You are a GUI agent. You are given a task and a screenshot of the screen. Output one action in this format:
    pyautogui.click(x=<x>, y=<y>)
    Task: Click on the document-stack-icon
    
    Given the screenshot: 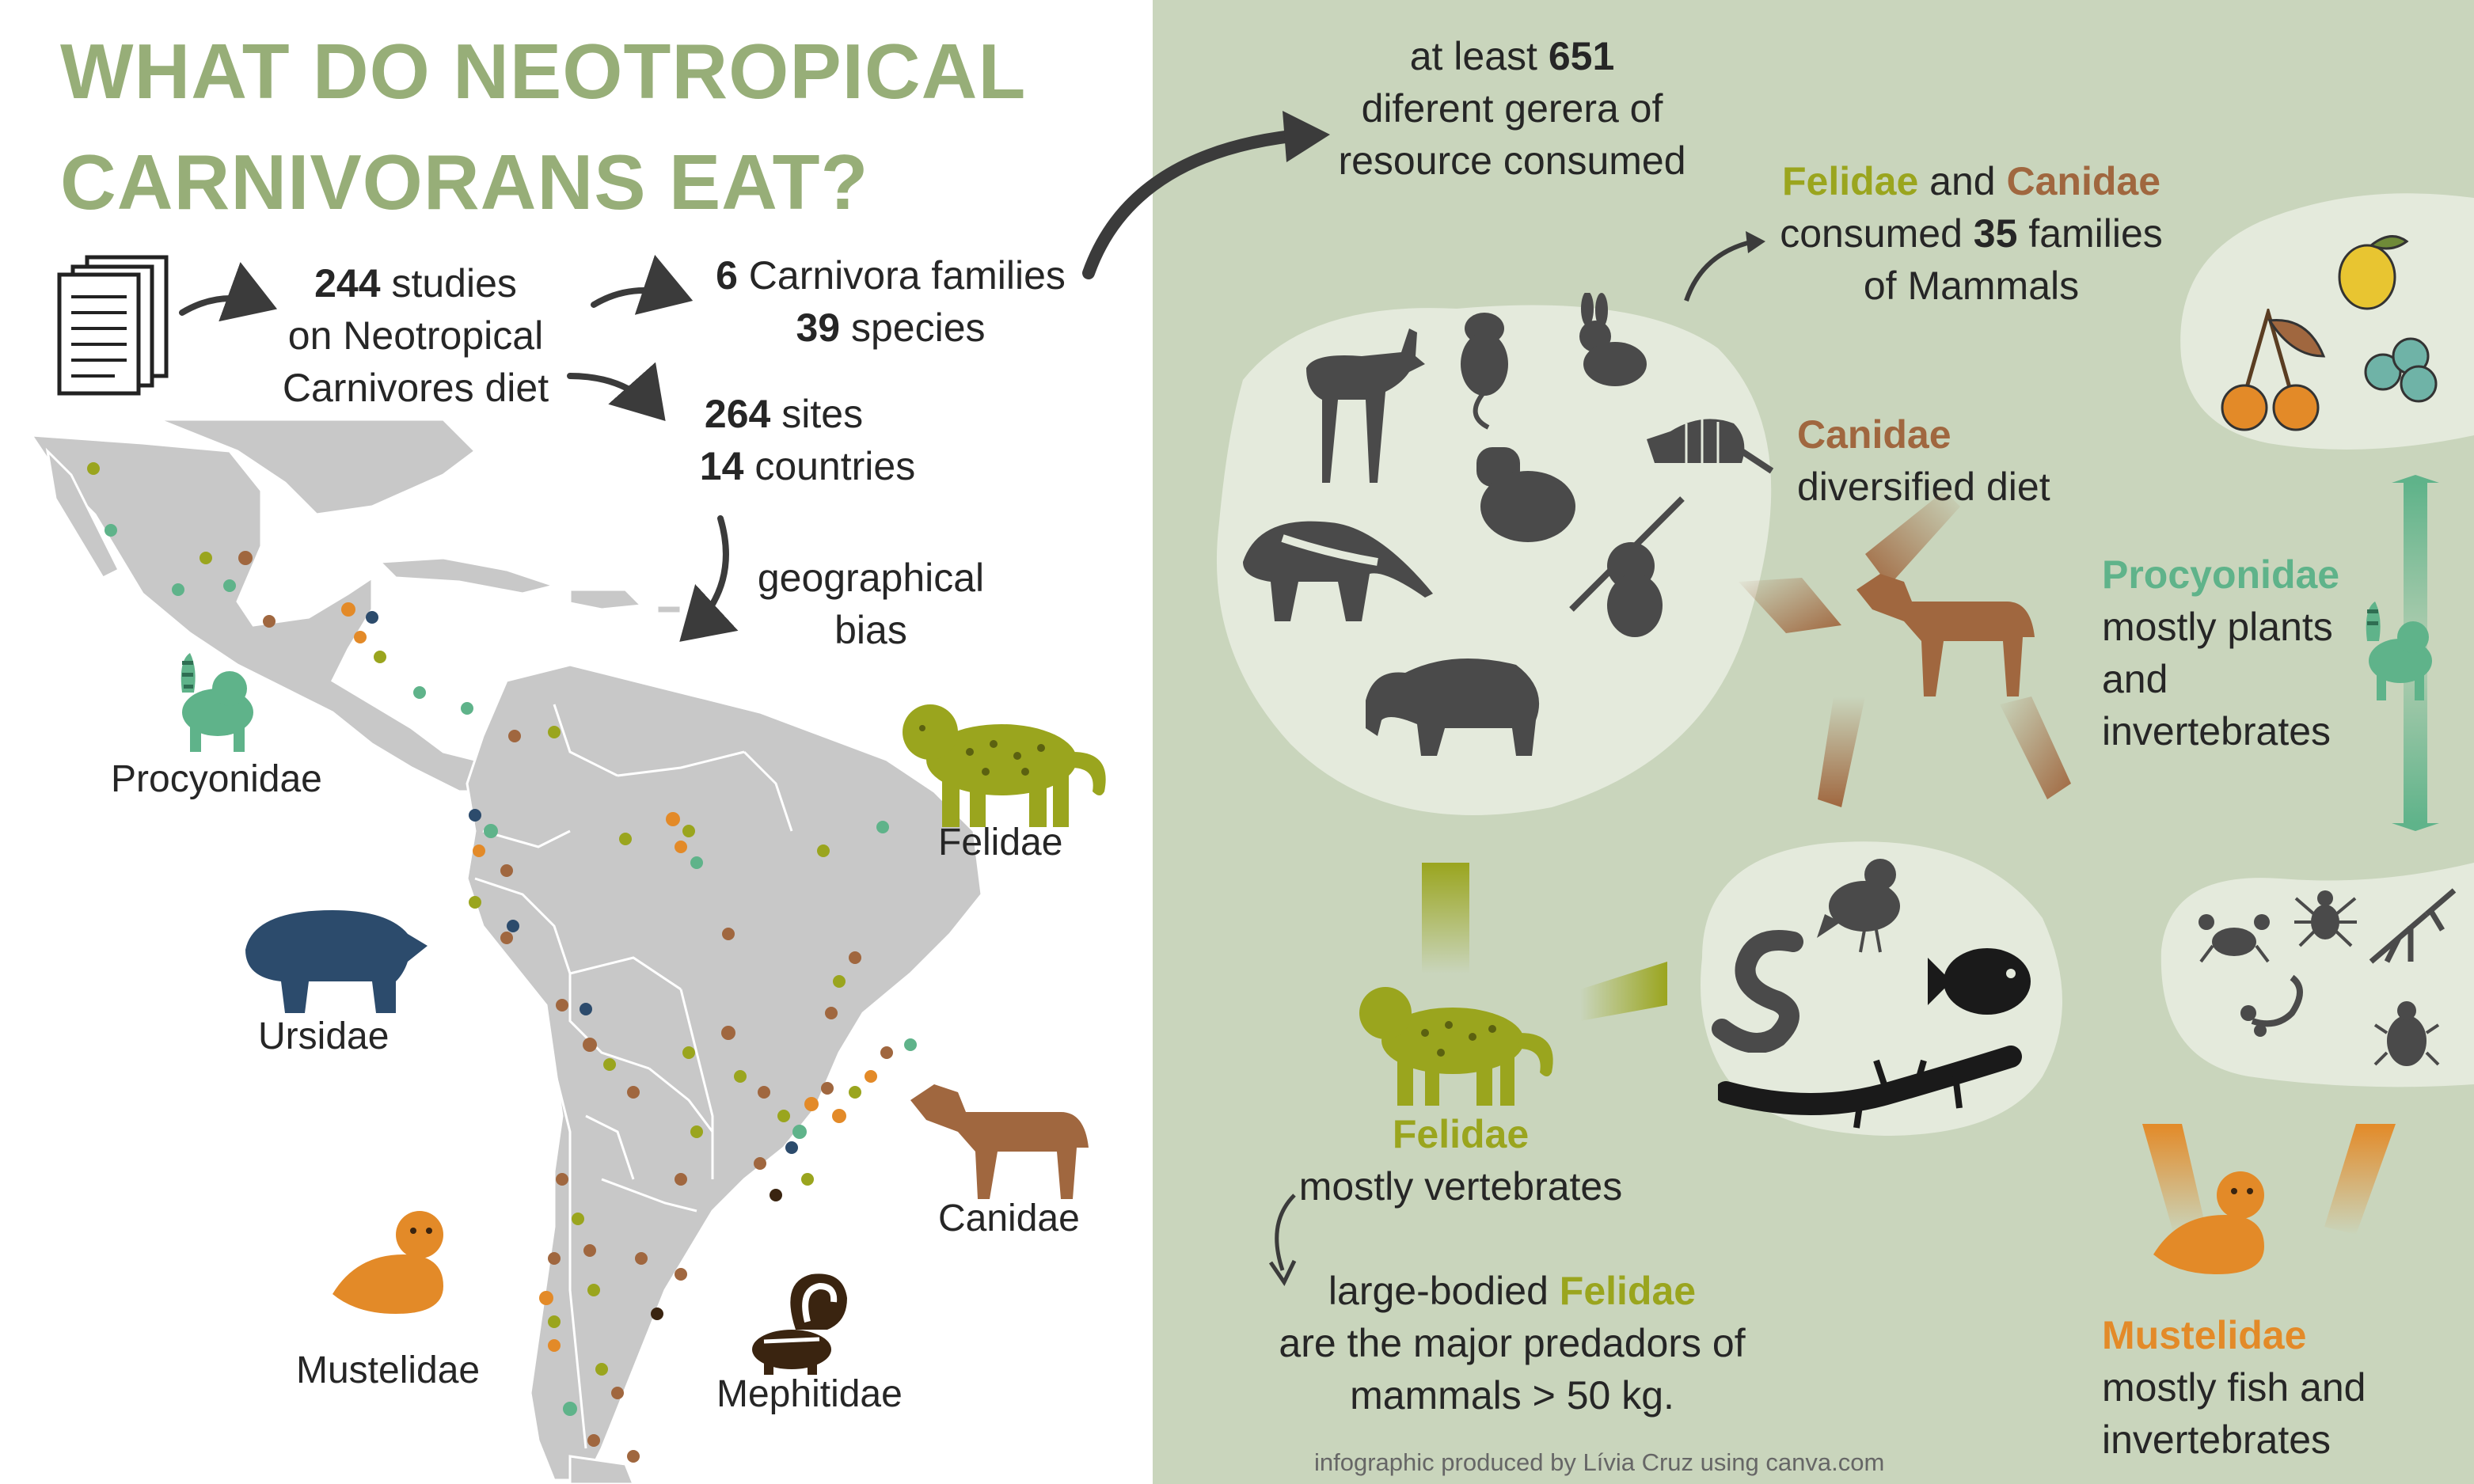 What is the action you would take?
    pyautogui.click(x=113, y=325)
    